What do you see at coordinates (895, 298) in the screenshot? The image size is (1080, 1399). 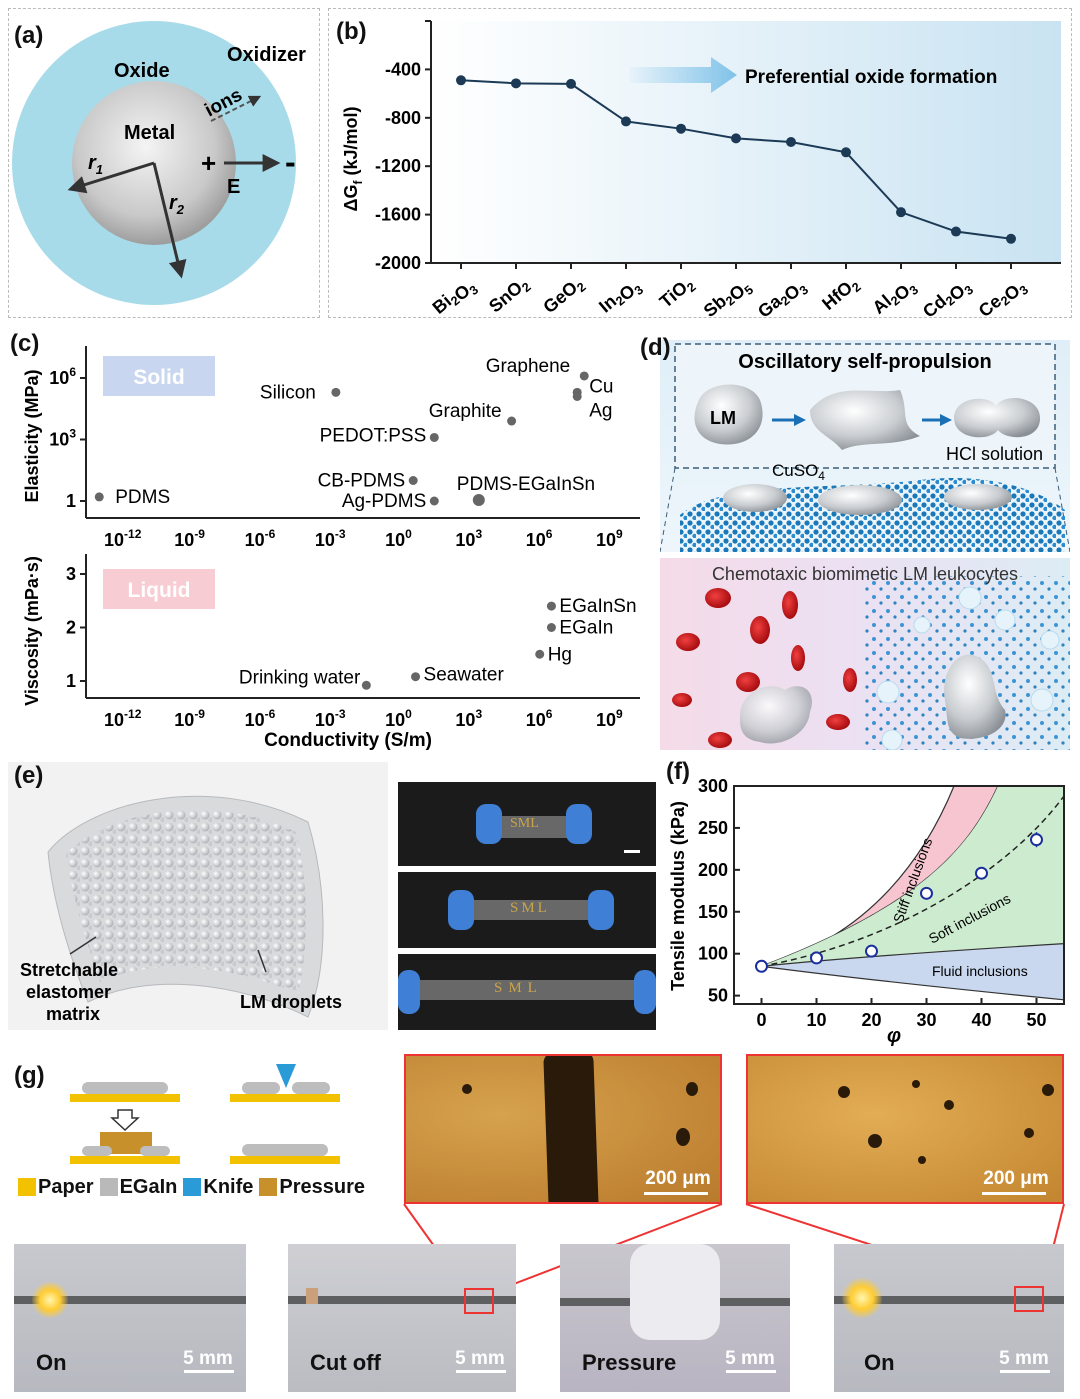 I see `b-category-label: Al2O3` at bounding box center [895, 298].